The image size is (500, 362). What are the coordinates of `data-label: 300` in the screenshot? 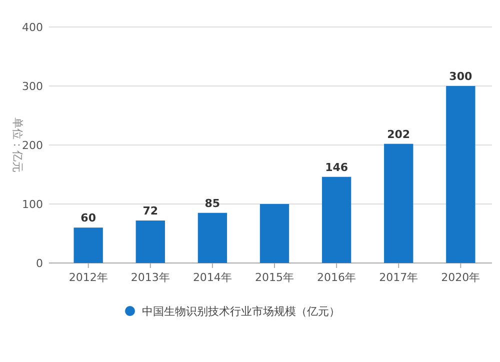 It's located at (460, 76).